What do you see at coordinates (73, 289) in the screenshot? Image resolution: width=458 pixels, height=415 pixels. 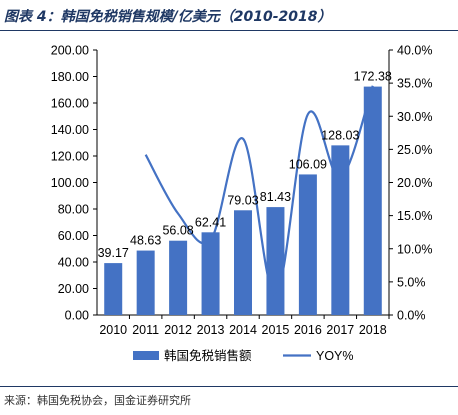 I see `y-left-tick-label: 20.00` at bounding box center [73, 289].